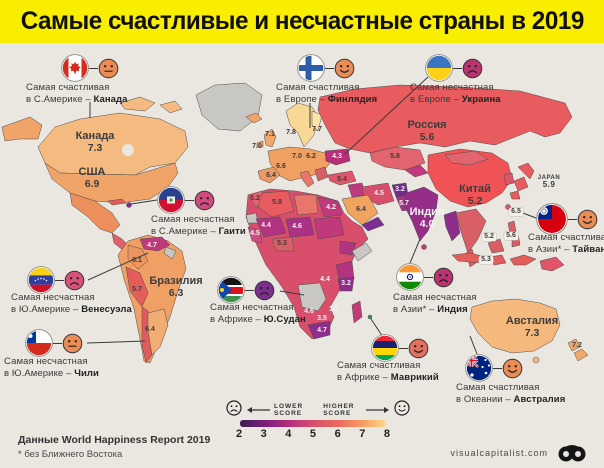  What do you see at coordinates (327, 93) in the screenshot?
I see `callout-finland-label: Самая счастливая в Европе – Финлядия` at bounding box center [327, 93].